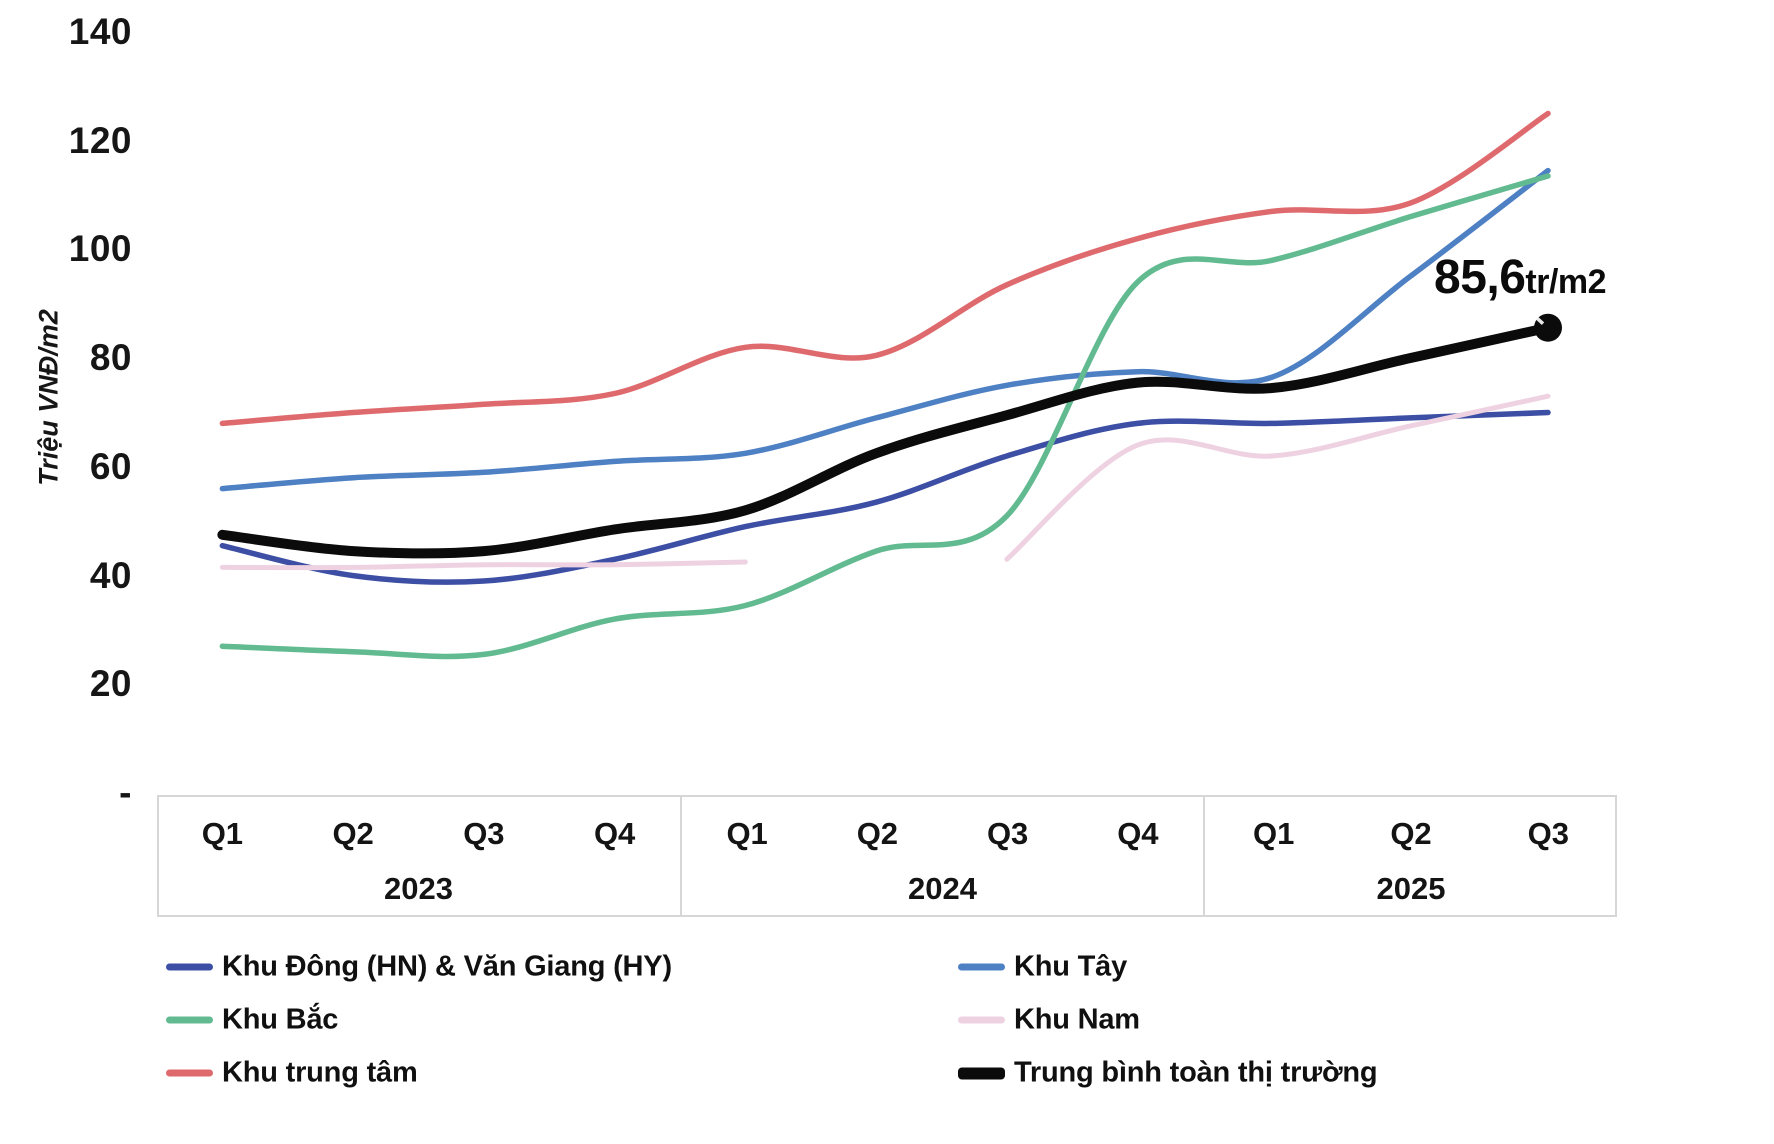 Image resolution: width=1774 pixels, height=1144 pixels. Describe the element at coordinates (353, 833) in the screenshot. I see `quarter-label-2023-Q2: Q2` at that location.